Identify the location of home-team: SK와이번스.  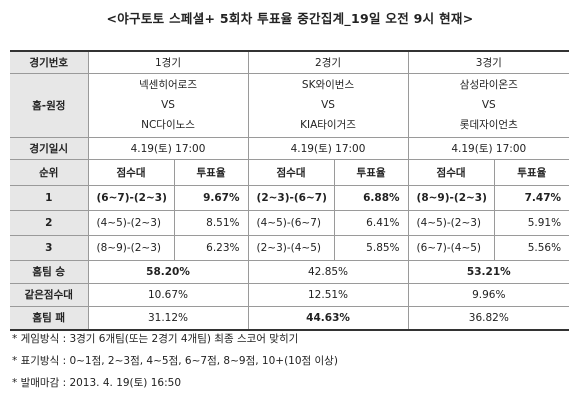
(328, 85).